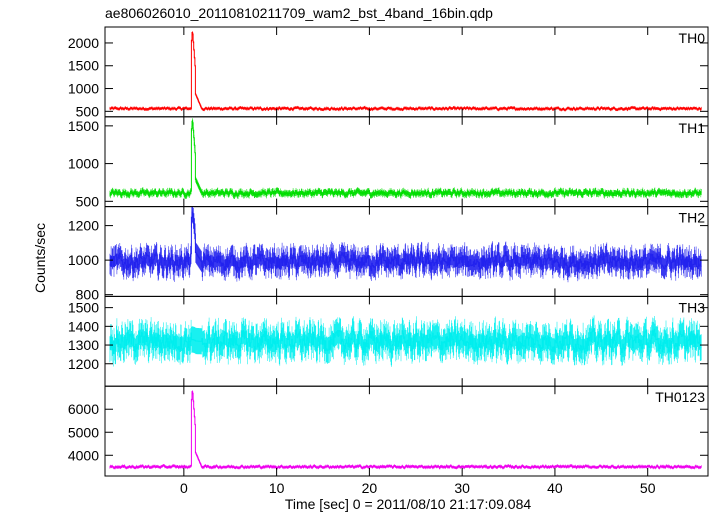  What do you see at coordinates (83, 432) in the screenshot?
I see `y-tick-label: 5000` at bounding box center [83, 432].